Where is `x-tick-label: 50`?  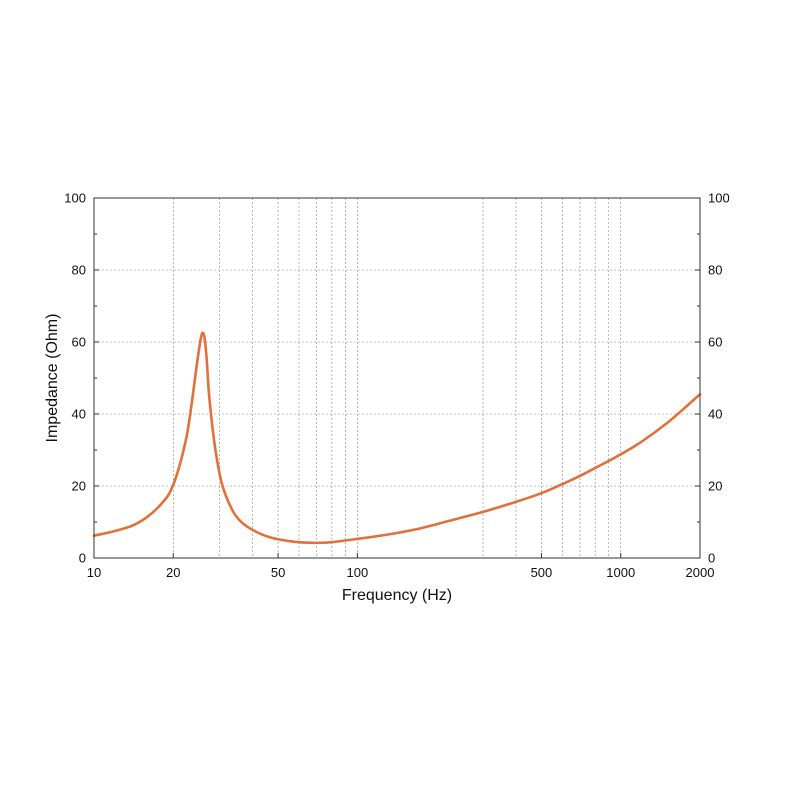 x-tick-label: 50 is located at coordinates (278, 572).